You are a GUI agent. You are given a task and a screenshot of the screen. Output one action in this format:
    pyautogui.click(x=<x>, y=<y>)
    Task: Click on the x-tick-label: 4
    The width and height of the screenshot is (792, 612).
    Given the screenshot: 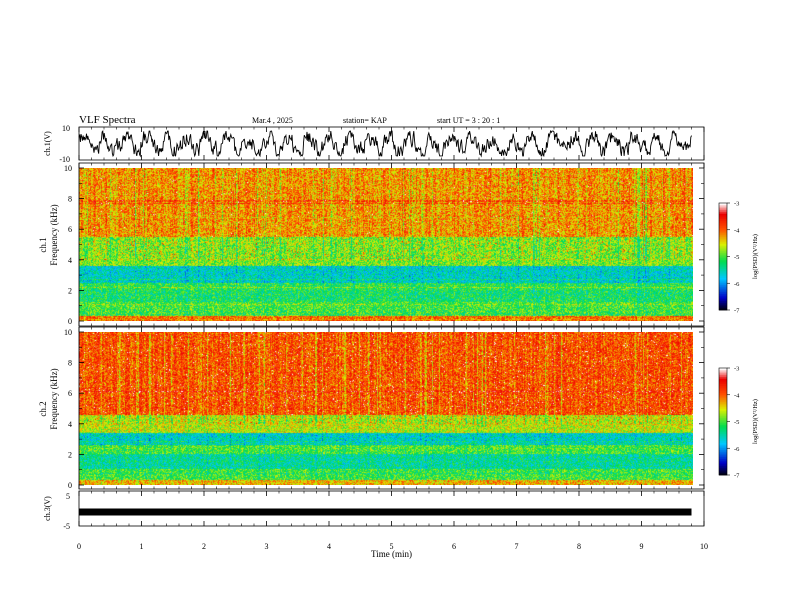 What is the action you would take?
    pyautogui.click(x=329, y=546)
    